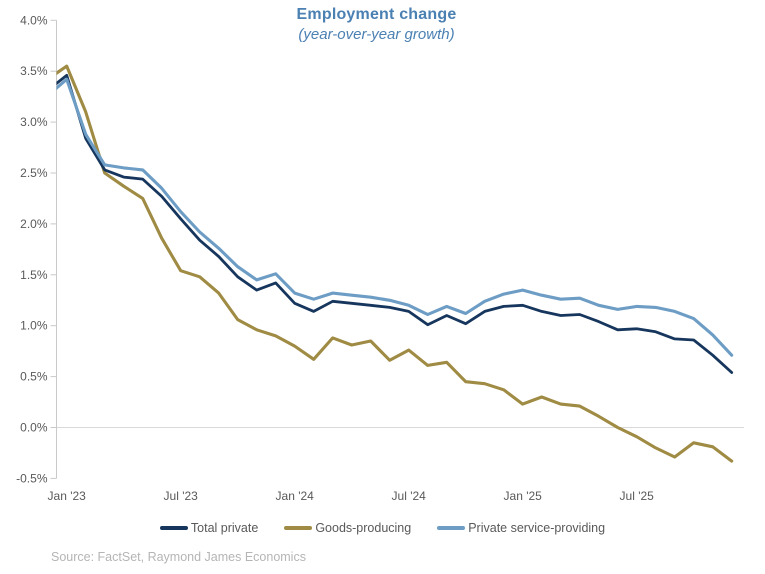  What do you see at coordinates (178, 557) in the screenshot?
I see `source-note: Source: FactSet, Raymond James Economics` at bounding box center [178, 557].